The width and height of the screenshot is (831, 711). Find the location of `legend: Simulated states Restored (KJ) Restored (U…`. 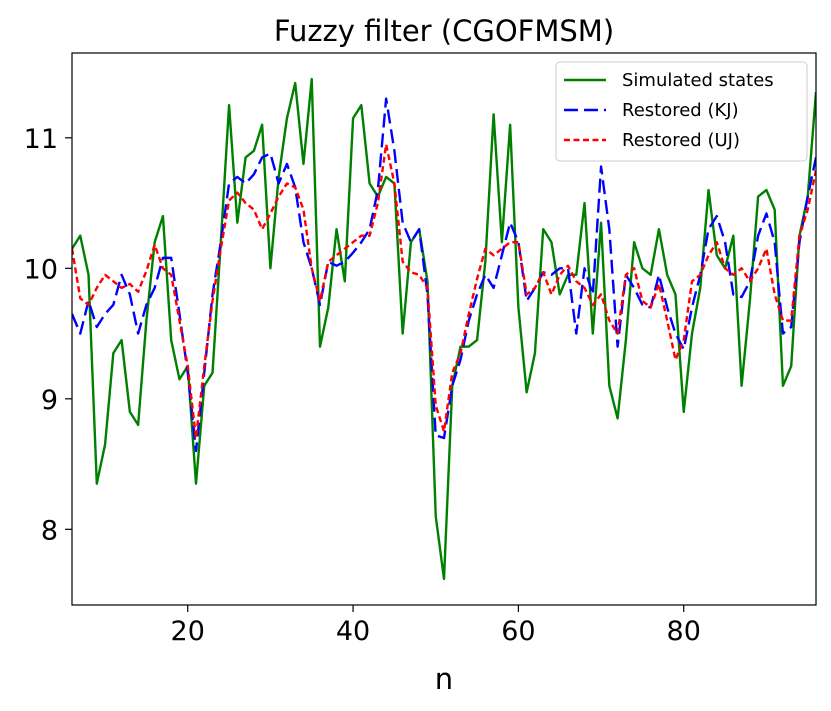

legend: Simulated states Restored (KJ) Restored (U… is located at coordinates (681, 111).